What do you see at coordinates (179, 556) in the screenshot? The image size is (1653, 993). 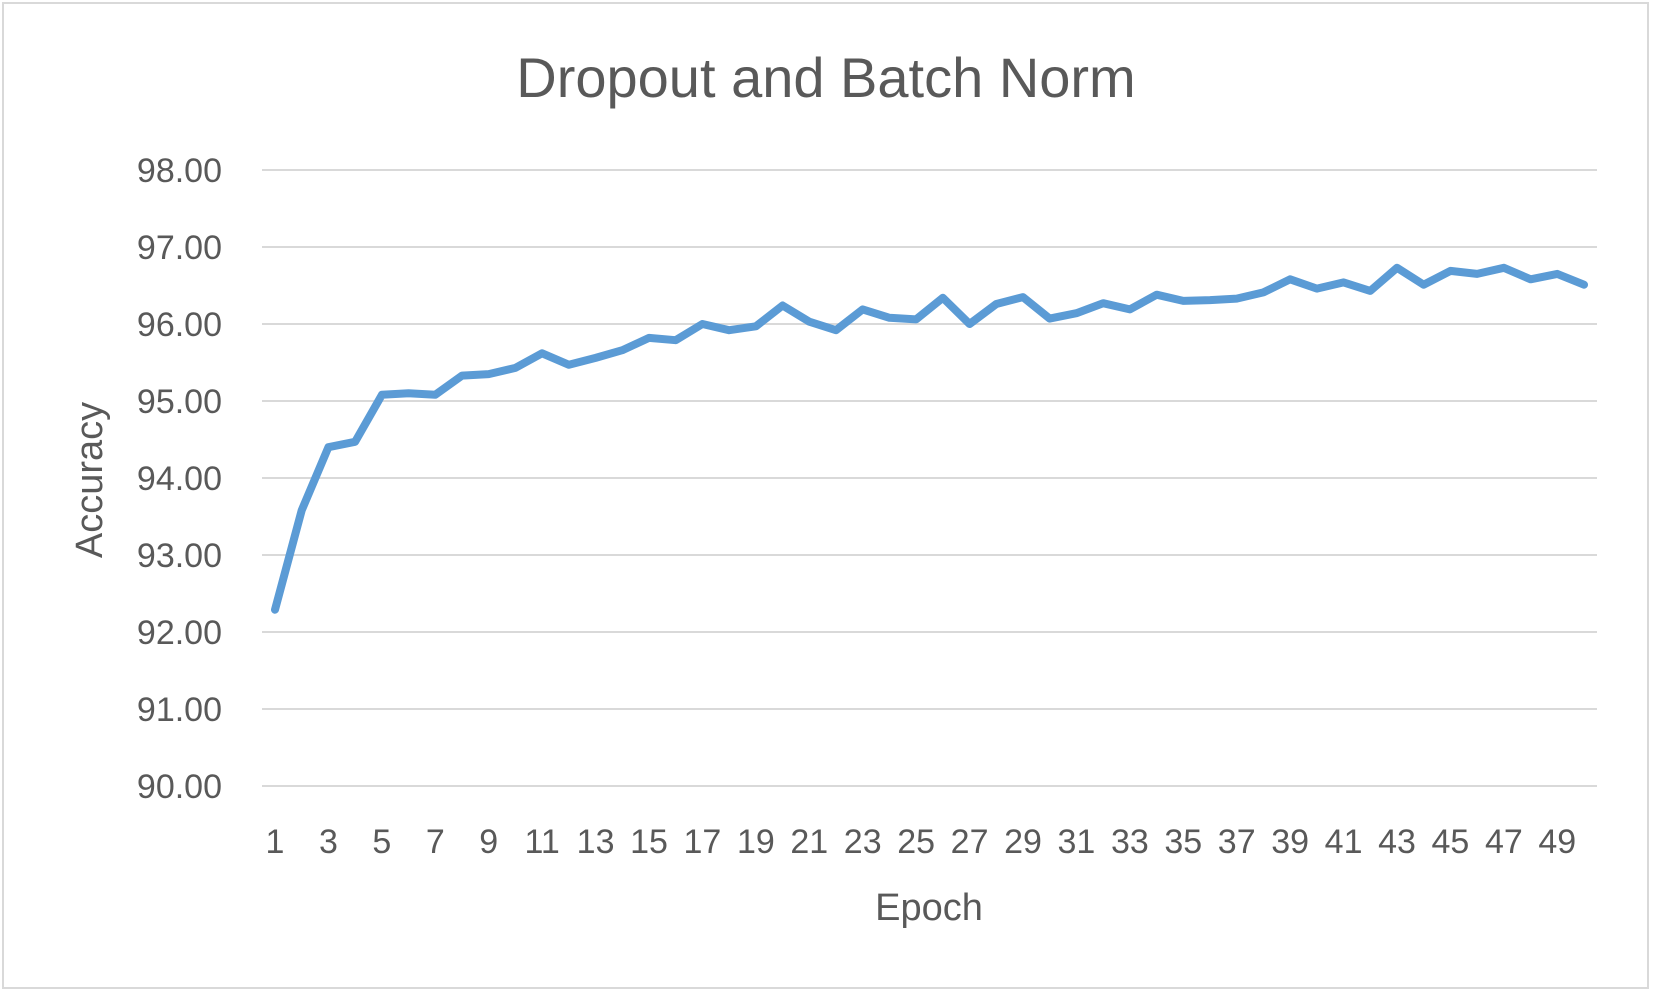 I see `y-tick-label: 93.00` at bounding box center [179, 556].